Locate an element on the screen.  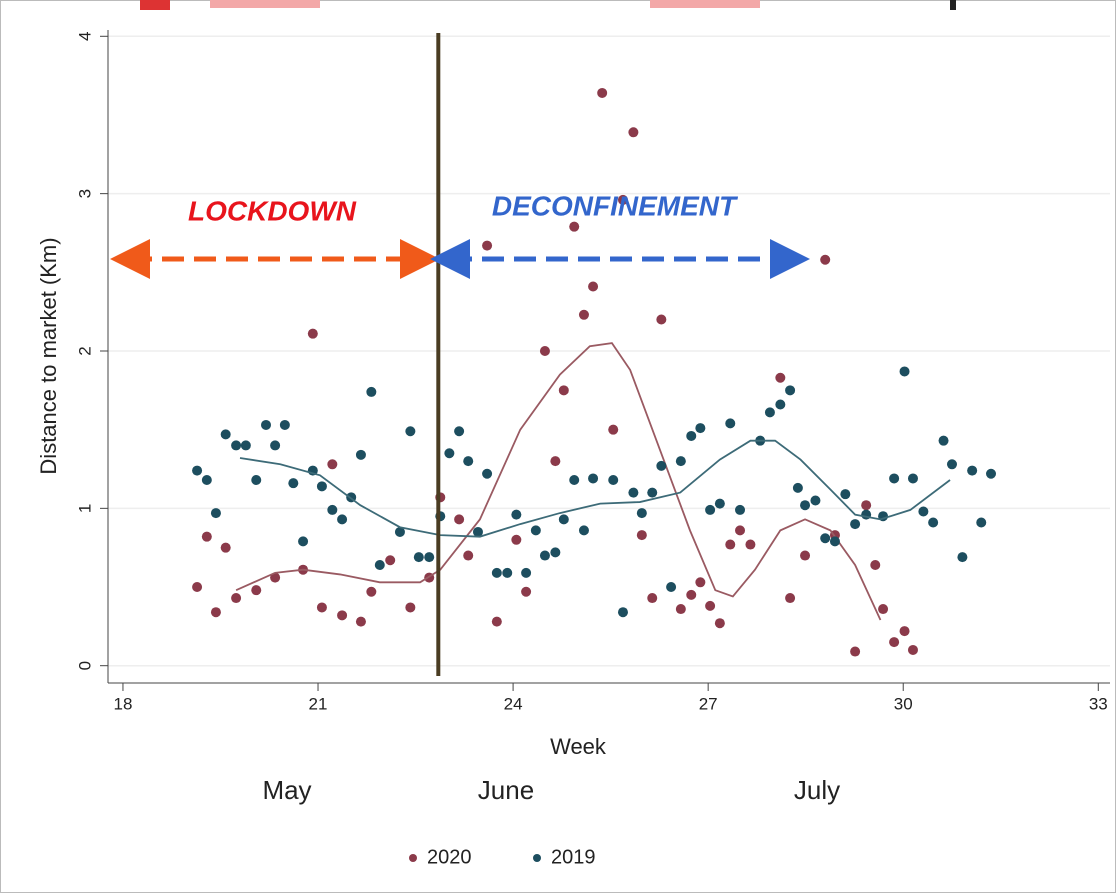
x-axis-label: Week is located at coordinates (578, 746).